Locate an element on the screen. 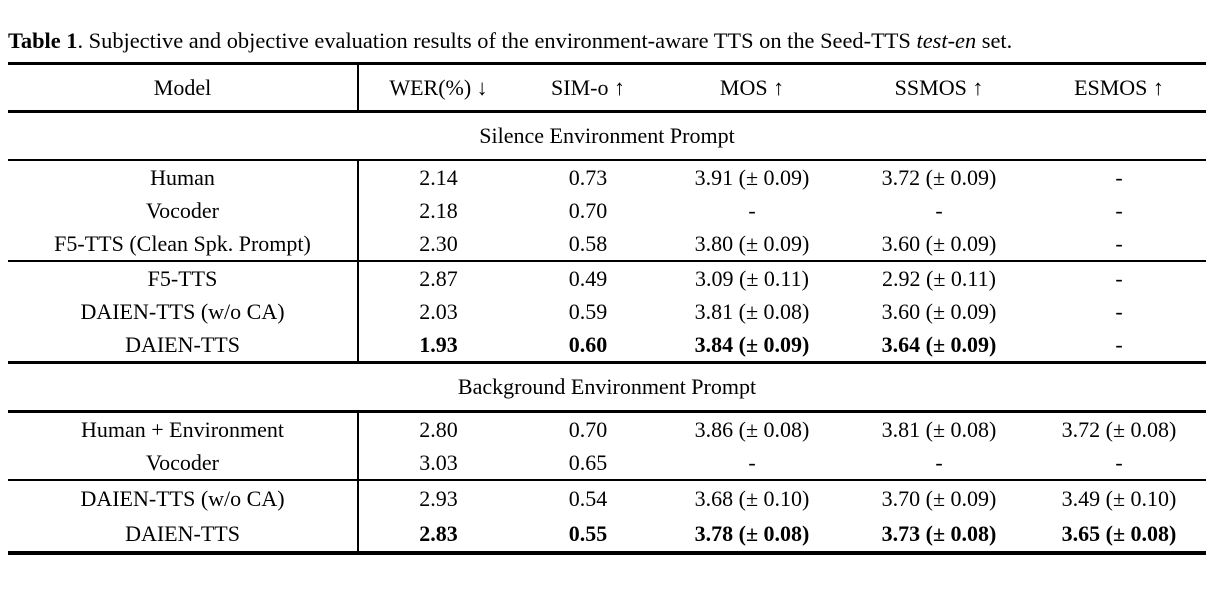 The width and height of the screenshot is (1214, 615). wer-cell: 2.14 is located at coordinates (438, 177).